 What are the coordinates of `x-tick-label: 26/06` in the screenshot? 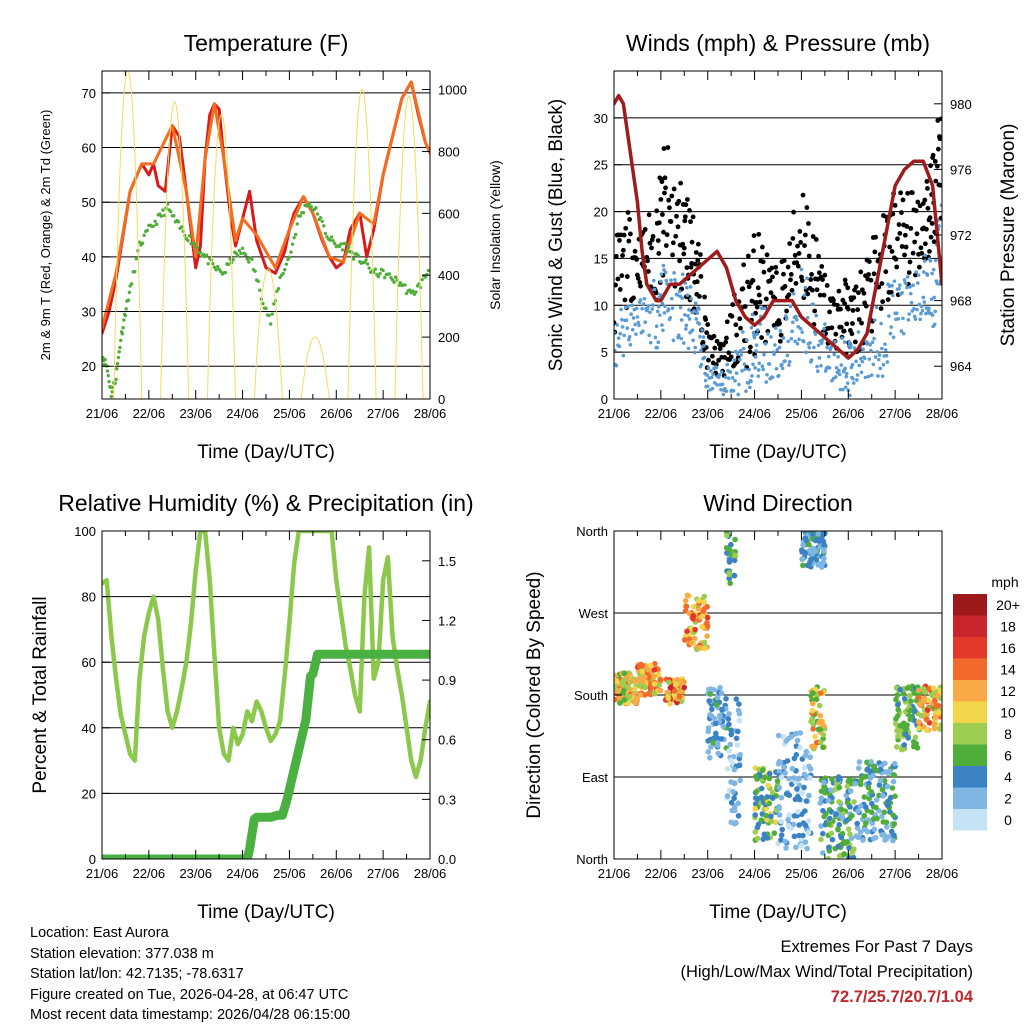 It's located at (848, 413).